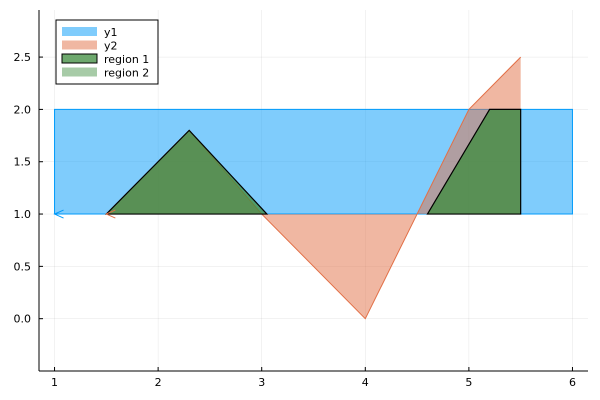  Describe the element at coordinates (23, 57) in the screenshot. I see `y-tick-label: 2.5` at that location.